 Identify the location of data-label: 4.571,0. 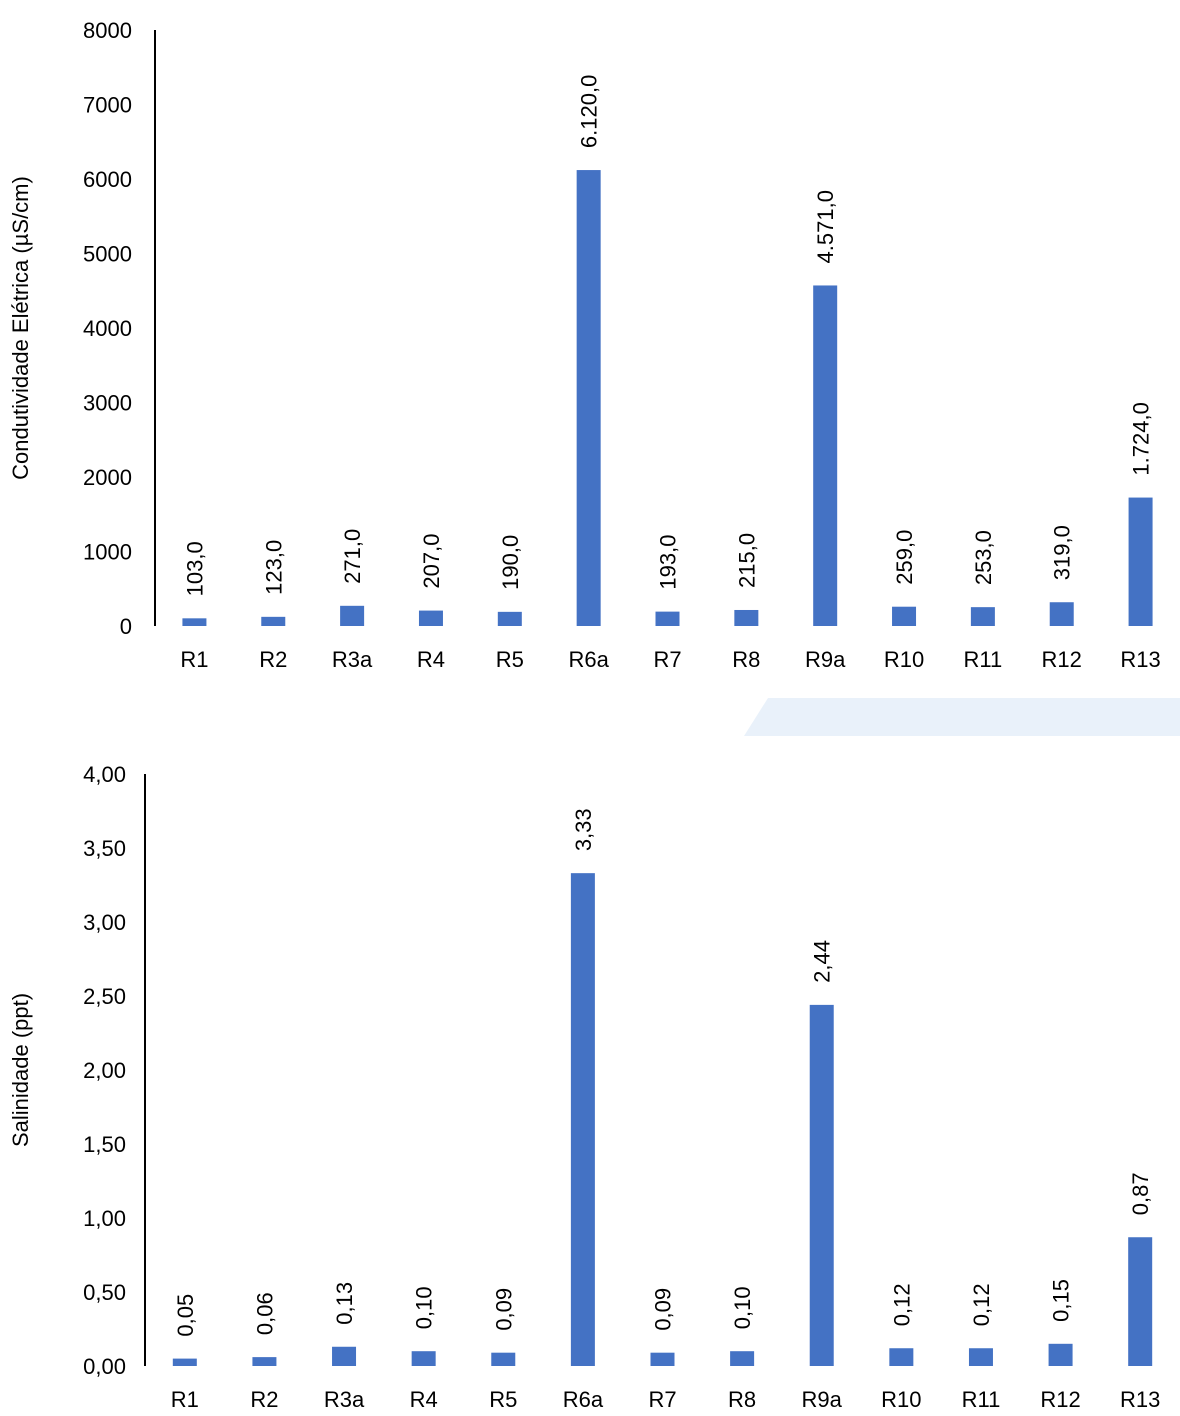
(825, 226).